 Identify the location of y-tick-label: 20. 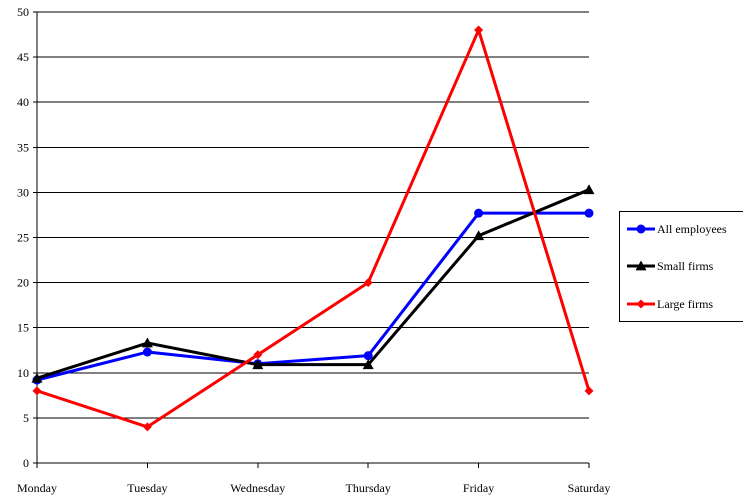
(23, 283).